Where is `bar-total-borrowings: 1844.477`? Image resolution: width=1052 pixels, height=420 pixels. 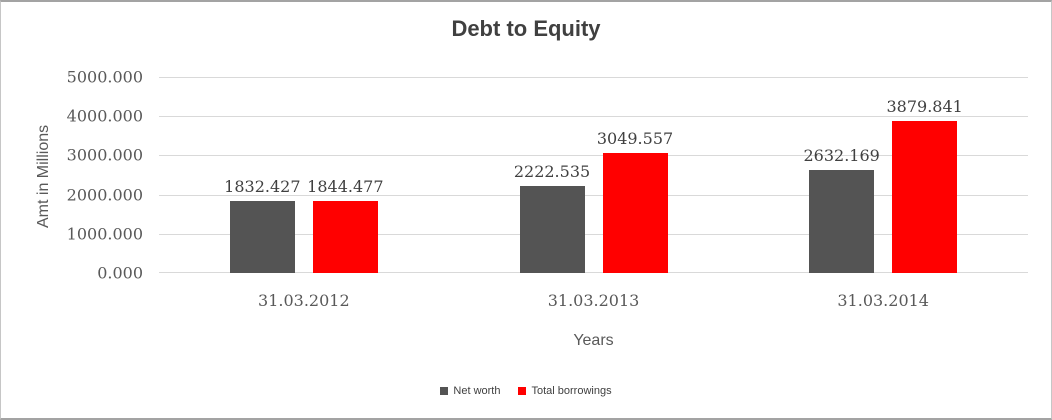
bar-total-borrowings: 1844.477 is located at coordinates (345, 225).